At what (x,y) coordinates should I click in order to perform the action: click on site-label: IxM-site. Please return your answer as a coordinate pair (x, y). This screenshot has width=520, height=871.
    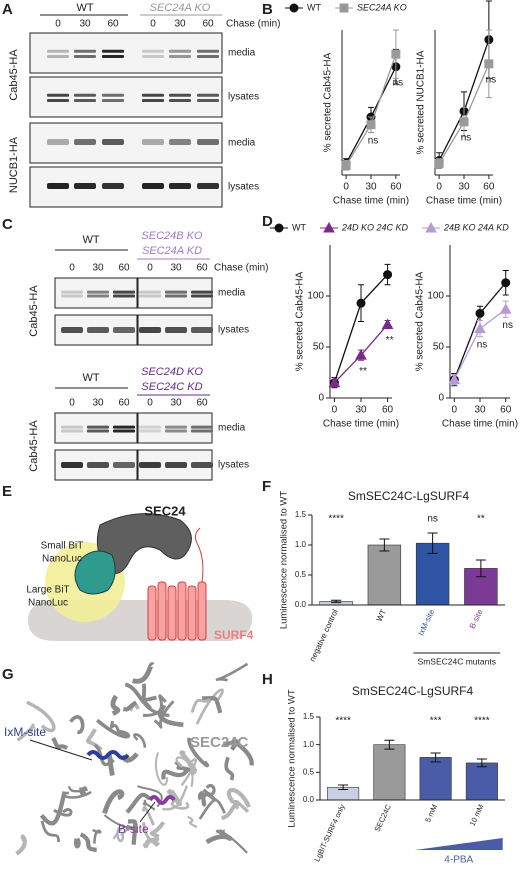
    Looking at the image, I should click on (25, 732).